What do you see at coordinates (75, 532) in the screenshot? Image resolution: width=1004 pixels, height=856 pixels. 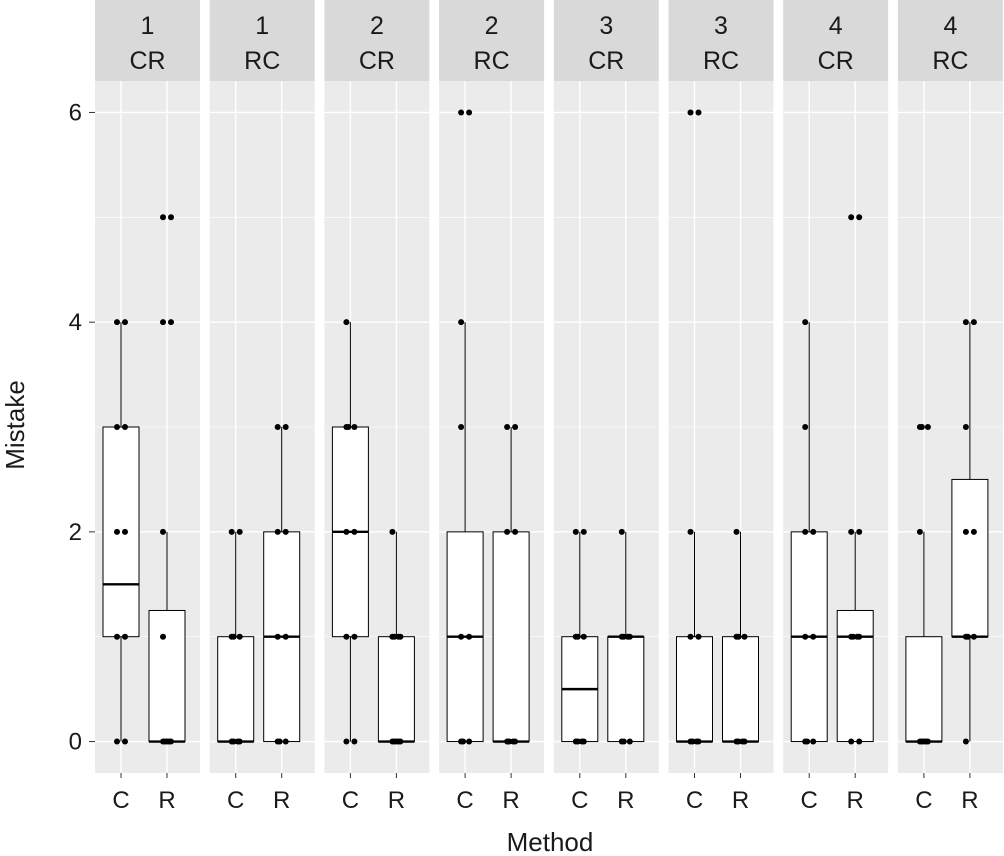 I see `y-tick-label: 2` at bounding box center [75, 532].